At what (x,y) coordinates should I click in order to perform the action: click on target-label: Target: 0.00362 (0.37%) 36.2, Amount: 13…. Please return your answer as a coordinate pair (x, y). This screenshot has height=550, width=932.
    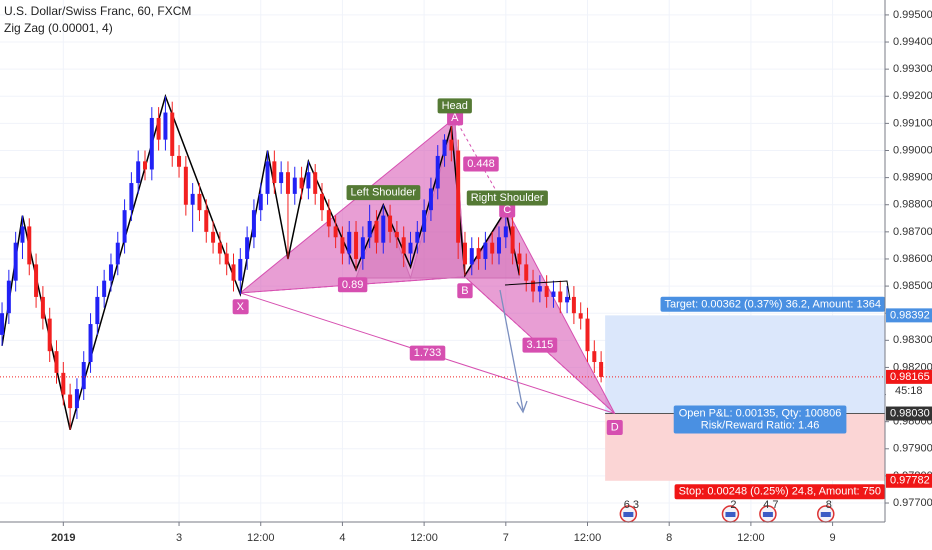
    Looking at the image, I should click on (773, 304).